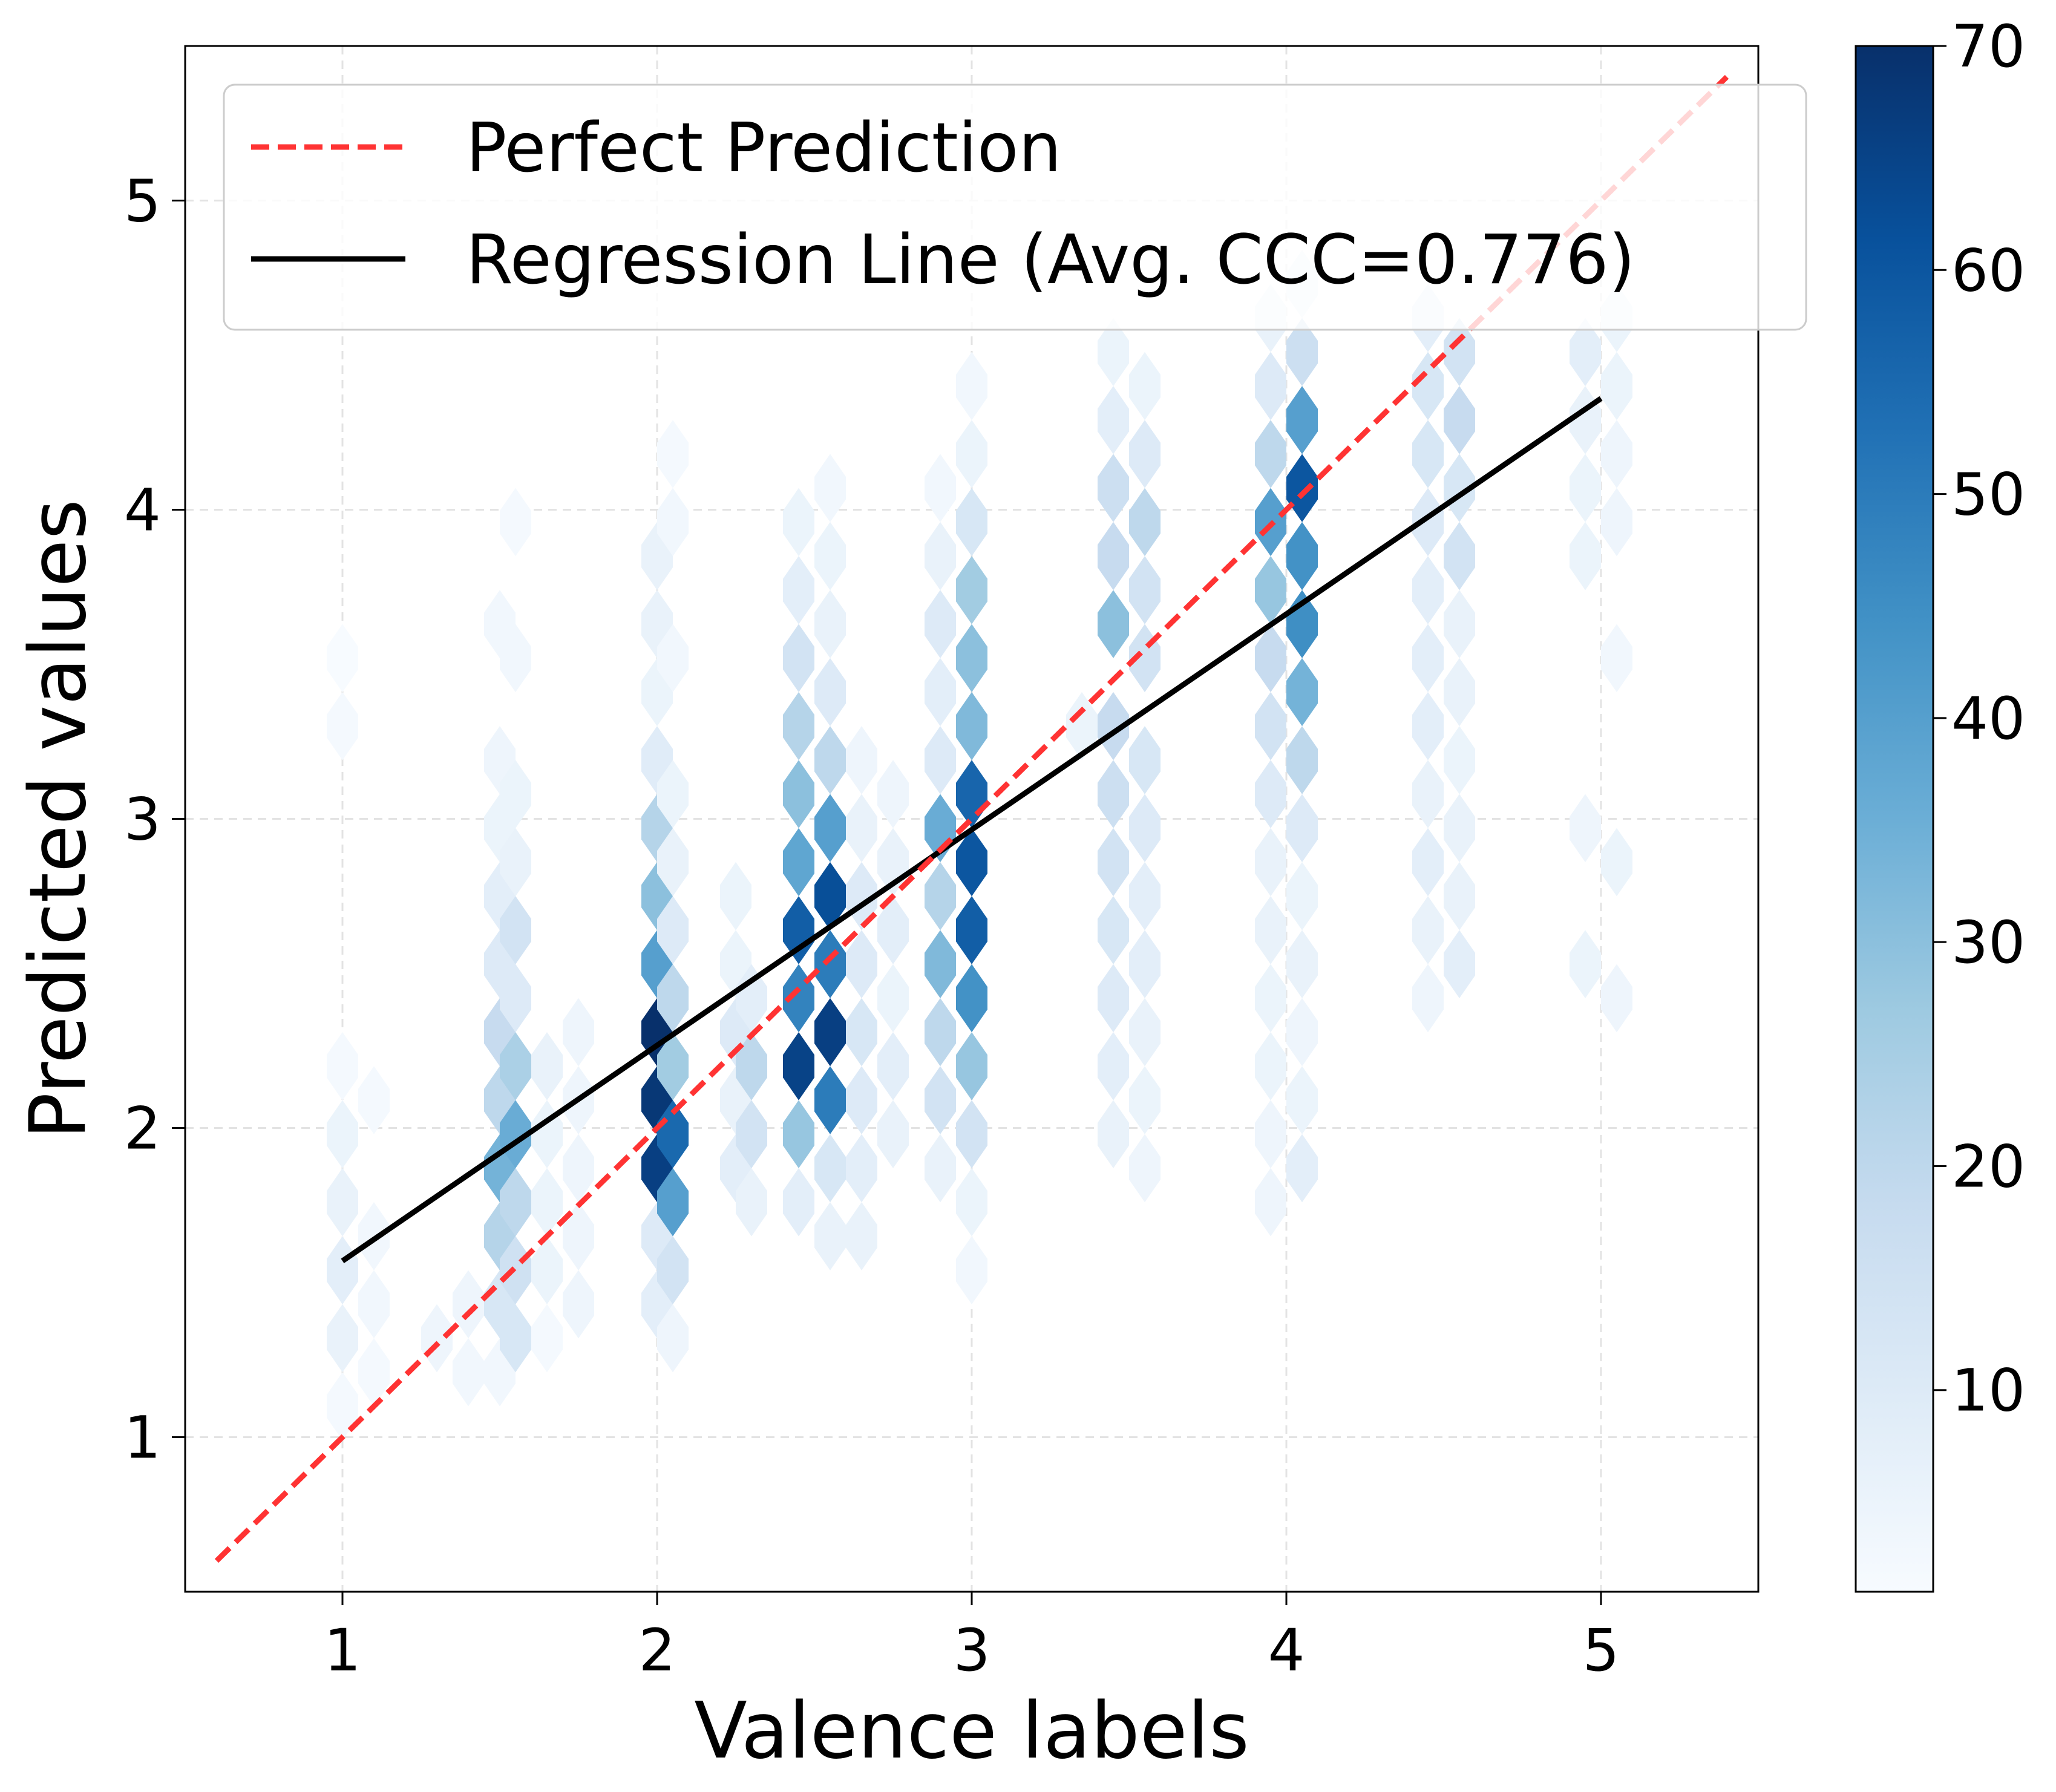  Describe the element at coordinates (1286, 1651) in the screenshot. I see `x-tick-label: 4` at that location.